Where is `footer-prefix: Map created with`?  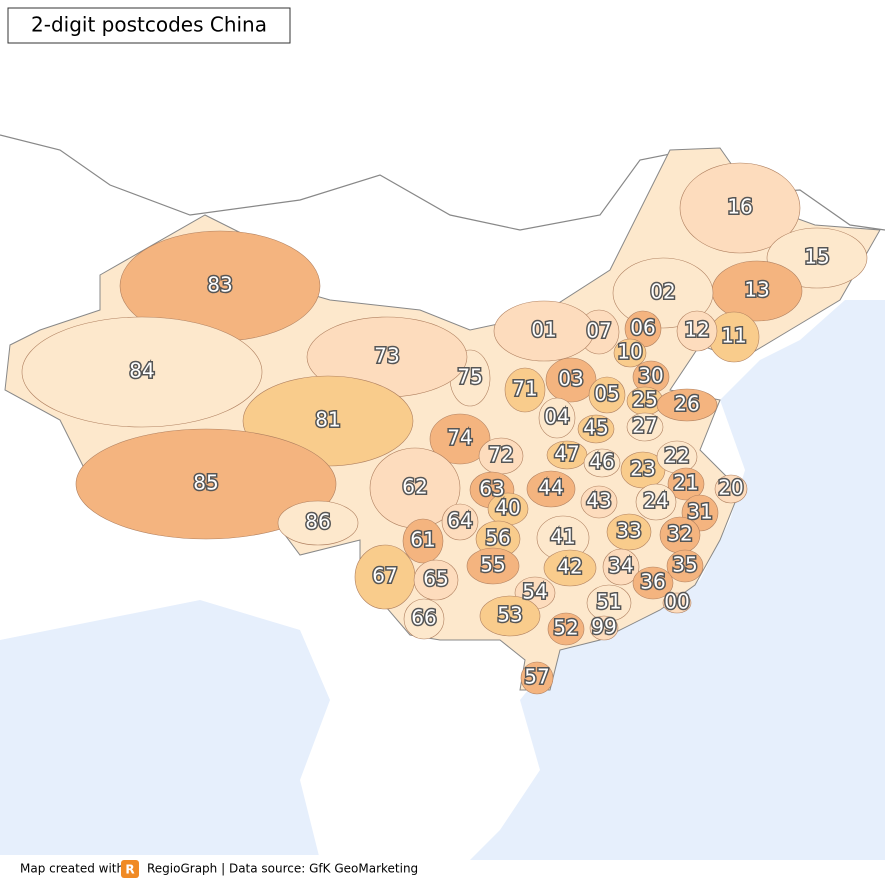 footer-prefix: Map created with is located at coordinates (72, 869).